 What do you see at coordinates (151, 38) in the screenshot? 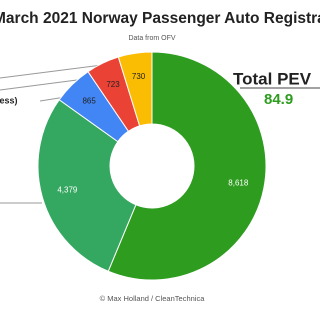
I see `chart-subtitle: Data from OFV` at bounding box center [151, 38].